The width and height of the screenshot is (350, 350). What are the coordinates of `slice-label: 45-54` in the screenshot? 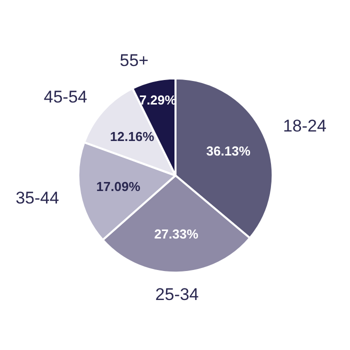 It's located at (66, 96).